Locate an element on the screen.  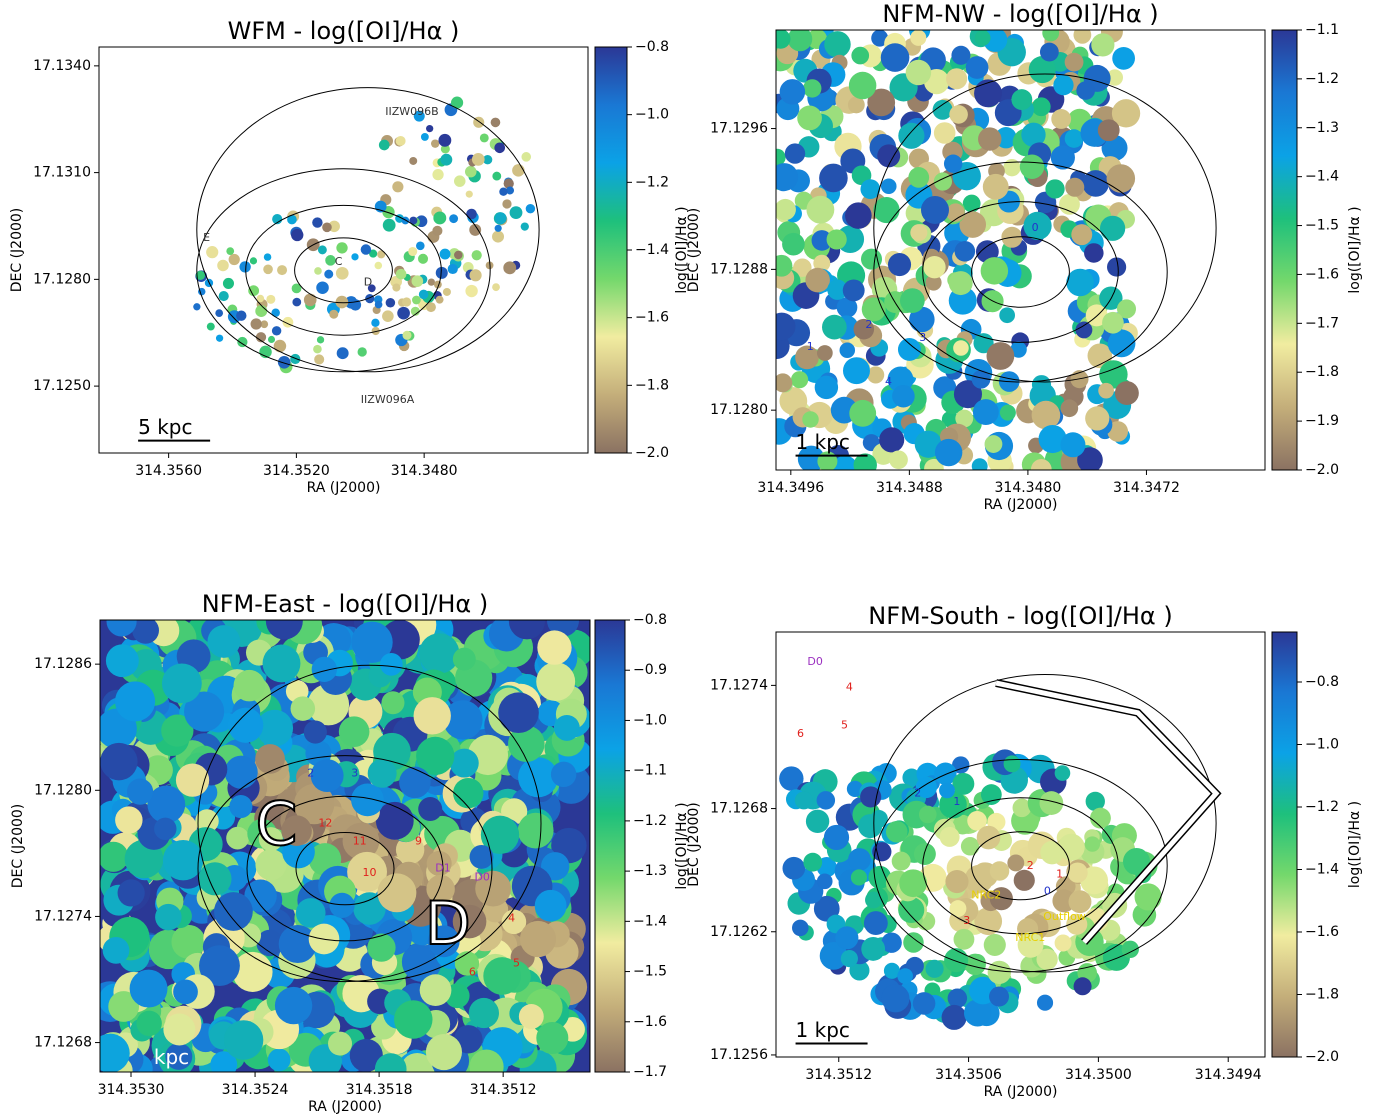
x-tick-label: 314.3494 is located at coordinates (1228, 1075).